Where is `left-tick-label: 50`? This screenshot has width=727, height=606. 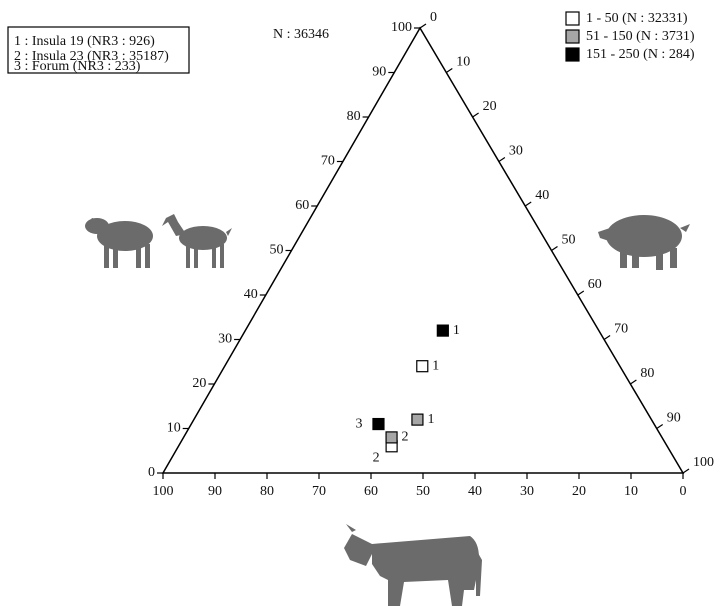
left-tick-label: 50 is located at coordinates (277, 250).